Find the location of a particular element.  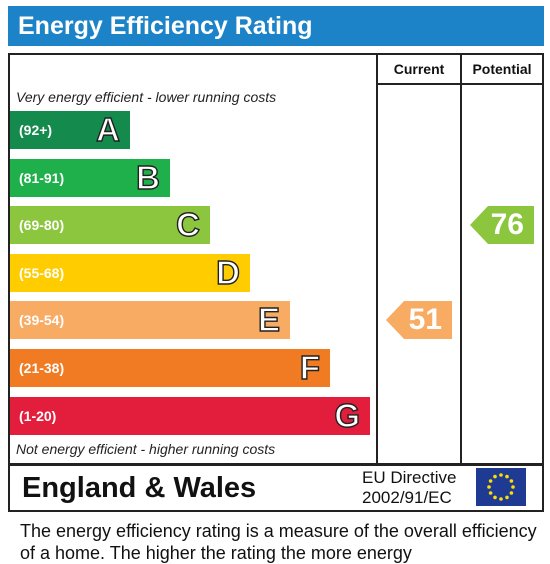

band-b: (81-91) B is located at coordinates (90, 177).